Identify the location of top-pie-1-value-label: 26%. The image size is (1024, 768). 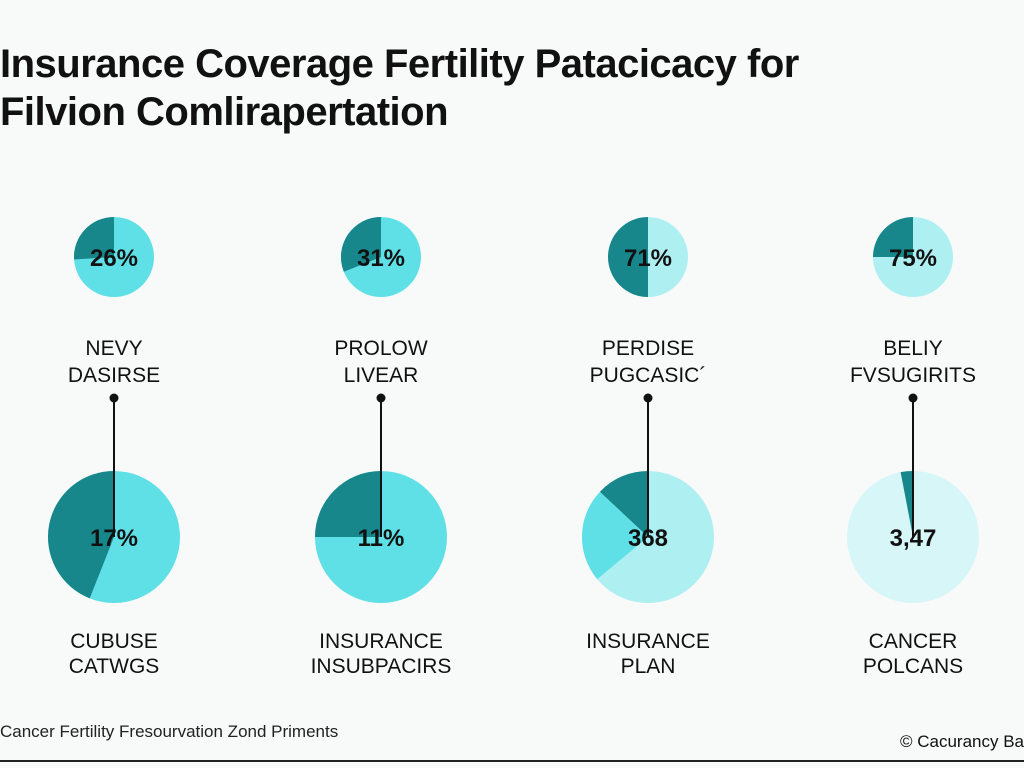
(114, 258).